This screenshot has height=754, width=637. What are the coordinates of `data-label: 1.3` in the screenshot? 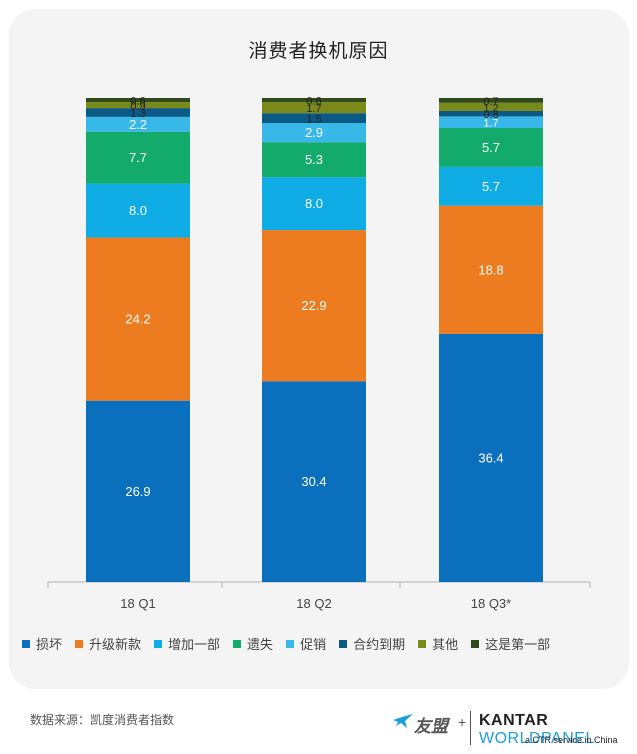 It's located at (137, 114).